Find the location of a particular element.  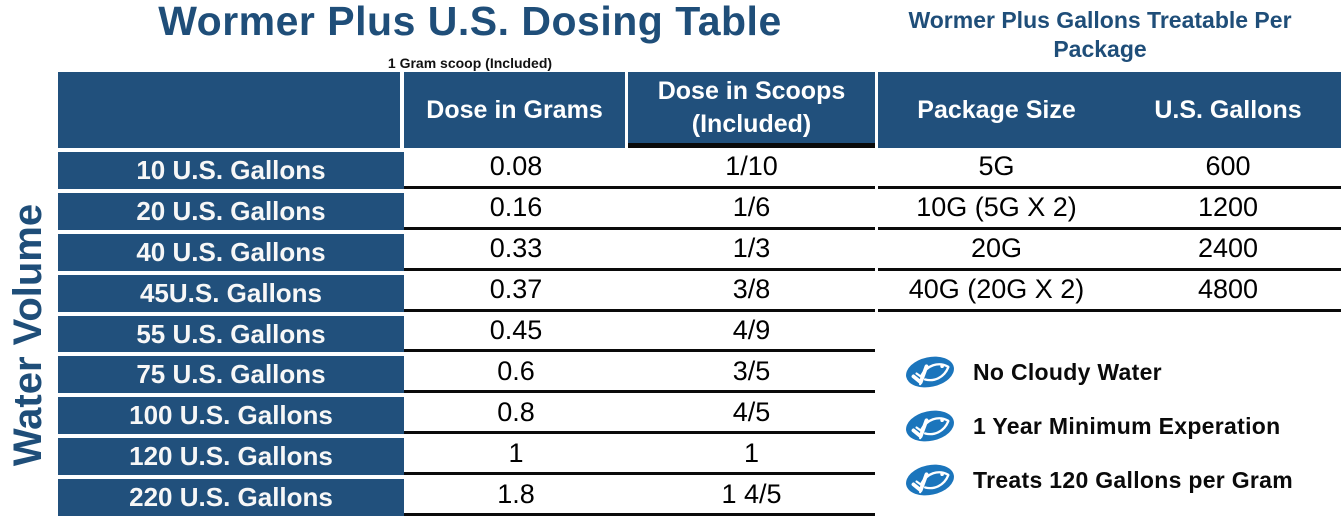

water-volume-cell: 10 U.S. Gallons is located at coordinates (231, 168).